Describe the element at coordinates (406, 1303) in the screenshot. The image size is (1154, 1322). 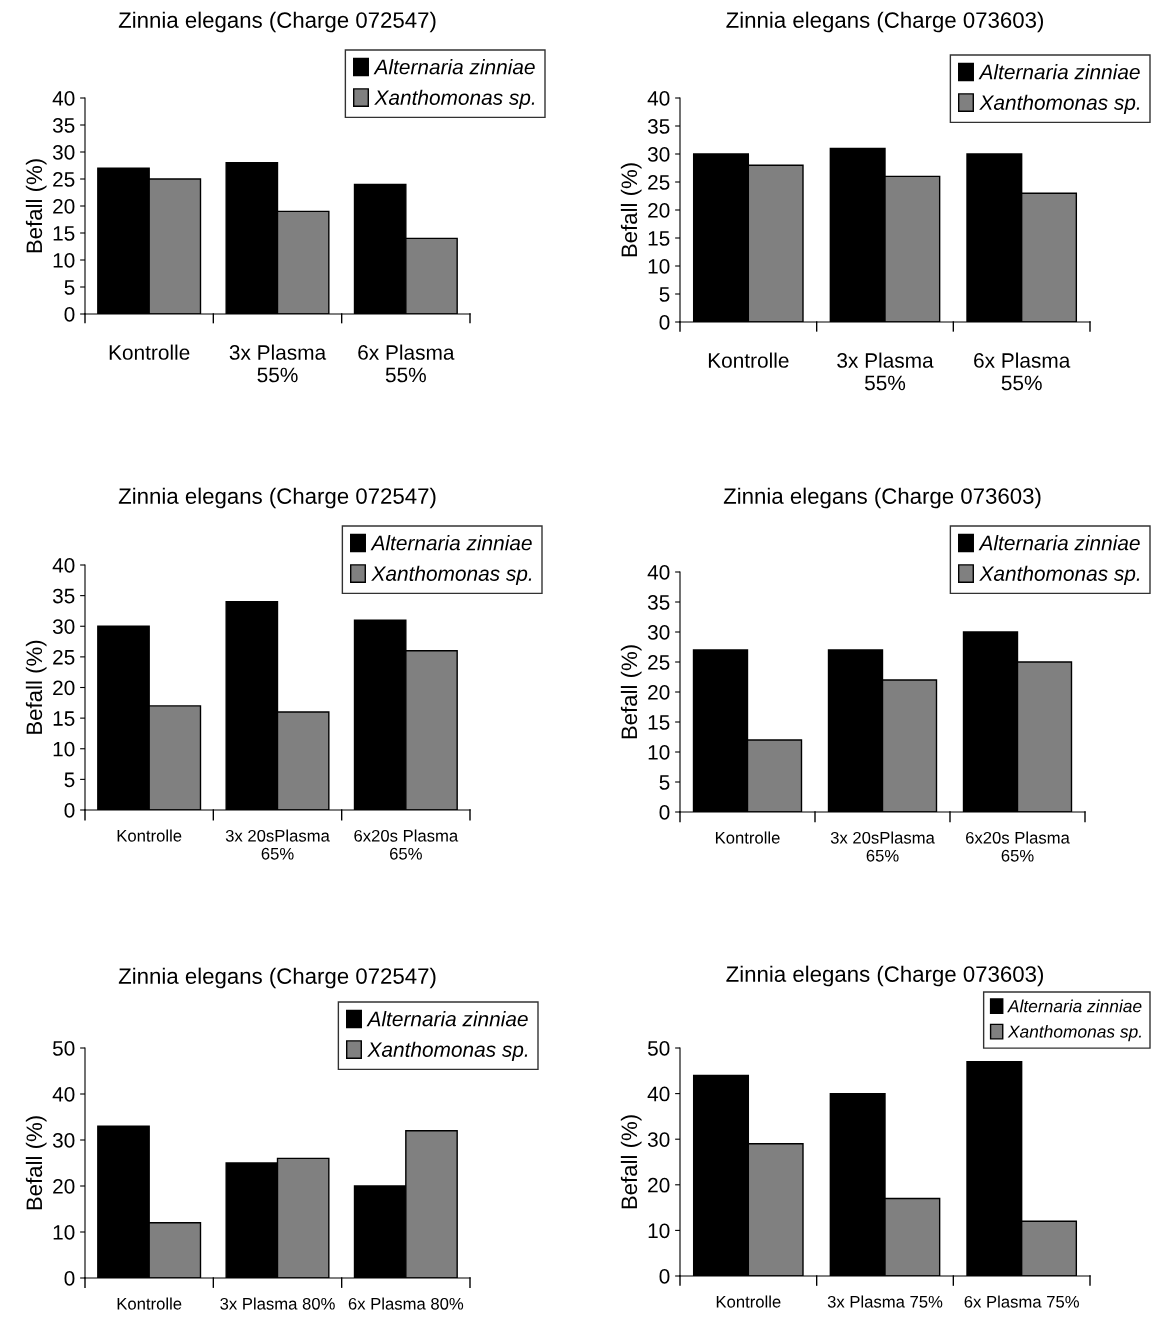
I see `x-tick-label: 6x Plasma 80%` at that location.